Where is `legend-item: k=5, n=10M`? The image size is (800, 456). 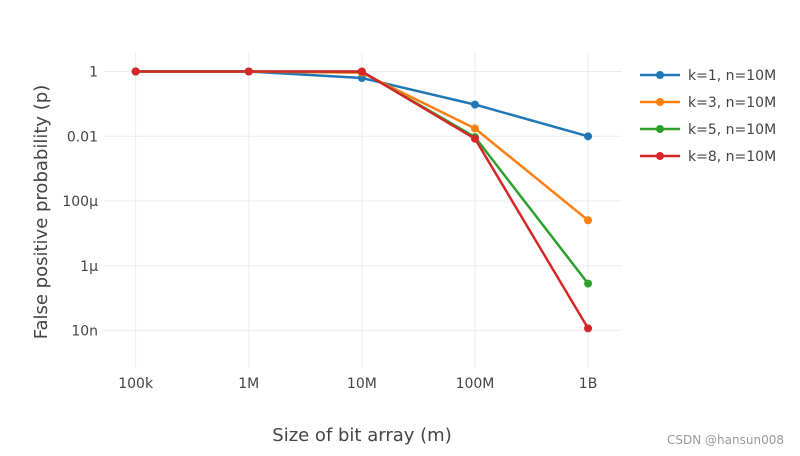 legend-item: k=5, n=10M is located at coordinates (708, 130).